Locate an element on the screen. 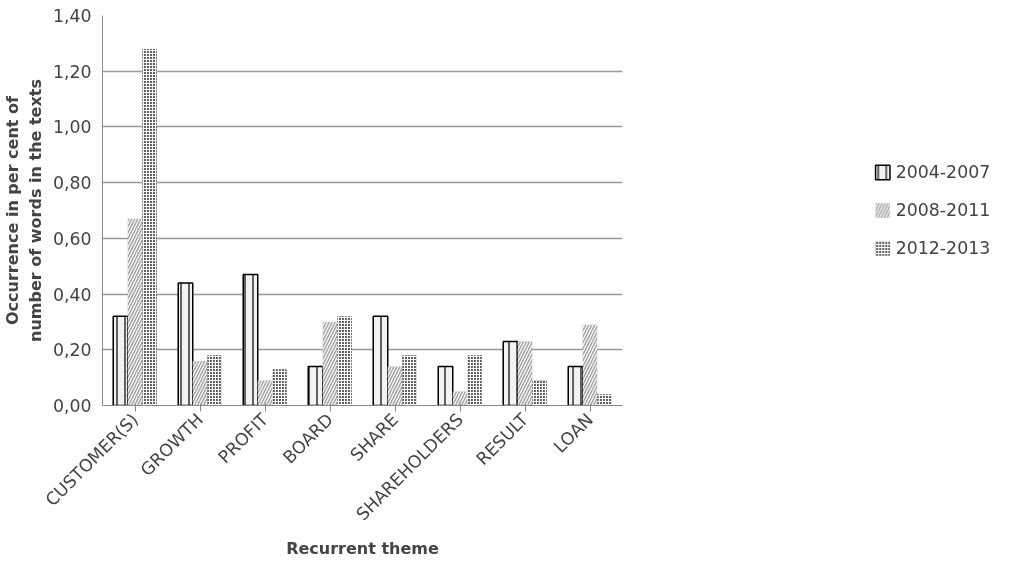 The width and height of the screenshot is (1032, 585). y-axis-title: Occurrence in per cent of number of words in the texts is located at coordinates (24, 210).